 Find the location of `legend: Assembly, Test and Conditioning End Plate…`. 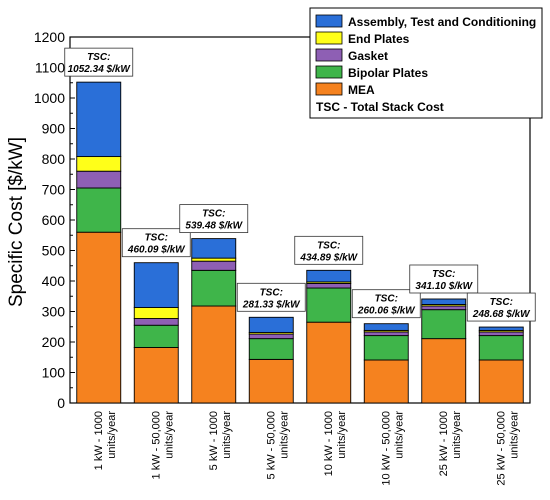

legend: Assembly, Test and Conditioning End Plate… is located at coordinates (426, 63).